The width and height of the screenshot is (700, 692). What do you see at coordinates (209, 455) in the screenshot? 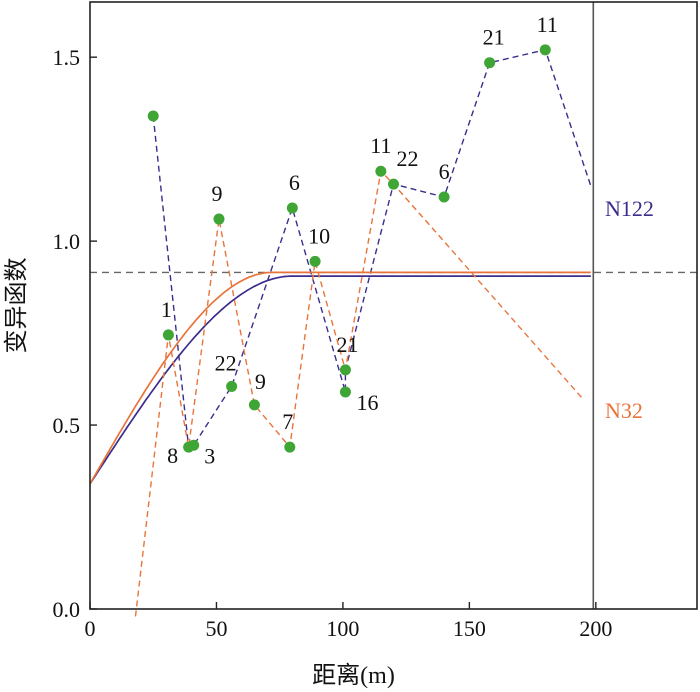
I see `point-label: 3` at bounding box center [209, 455].